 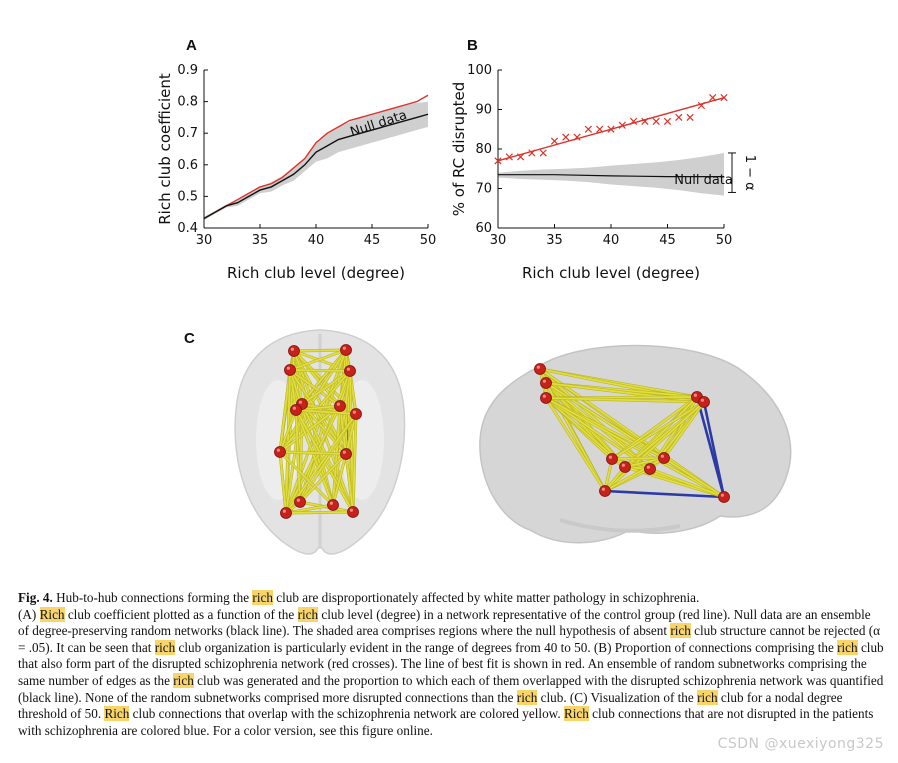 What do you see at coordinates (430, 705) in the screenshot?
I see `caption-s2i: club for a nodal degree threshold of 50.` at bounding box center [430, 705].